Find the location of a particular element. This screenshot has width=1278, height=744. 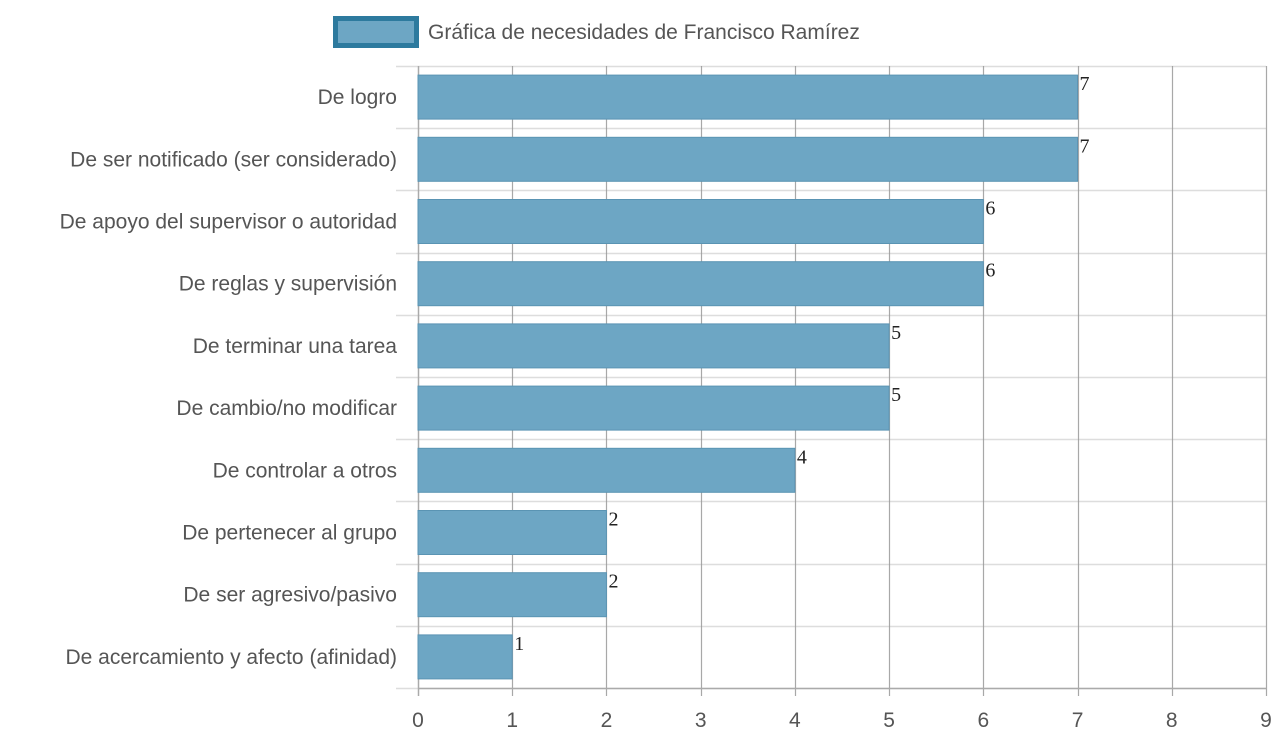

data-label: 4 is located at coordinates (802, 457).